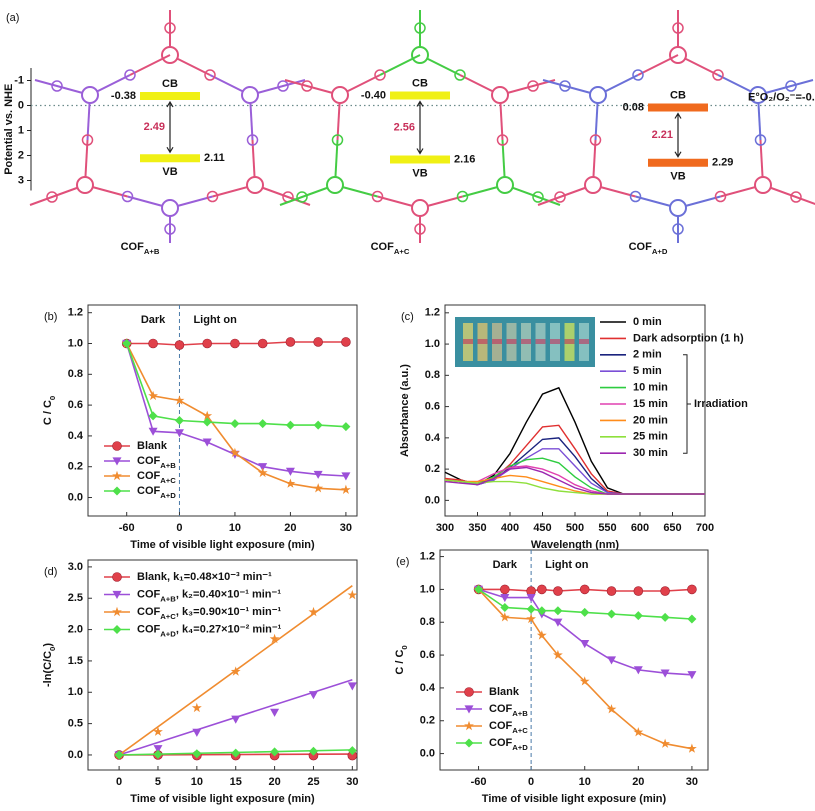 The width and height of the screenshot is (815, 811). Describe the element at coordinates (222, 545) in the screenshot. I see `x-axis-title: Time of visible light exposure (min)` at that location.